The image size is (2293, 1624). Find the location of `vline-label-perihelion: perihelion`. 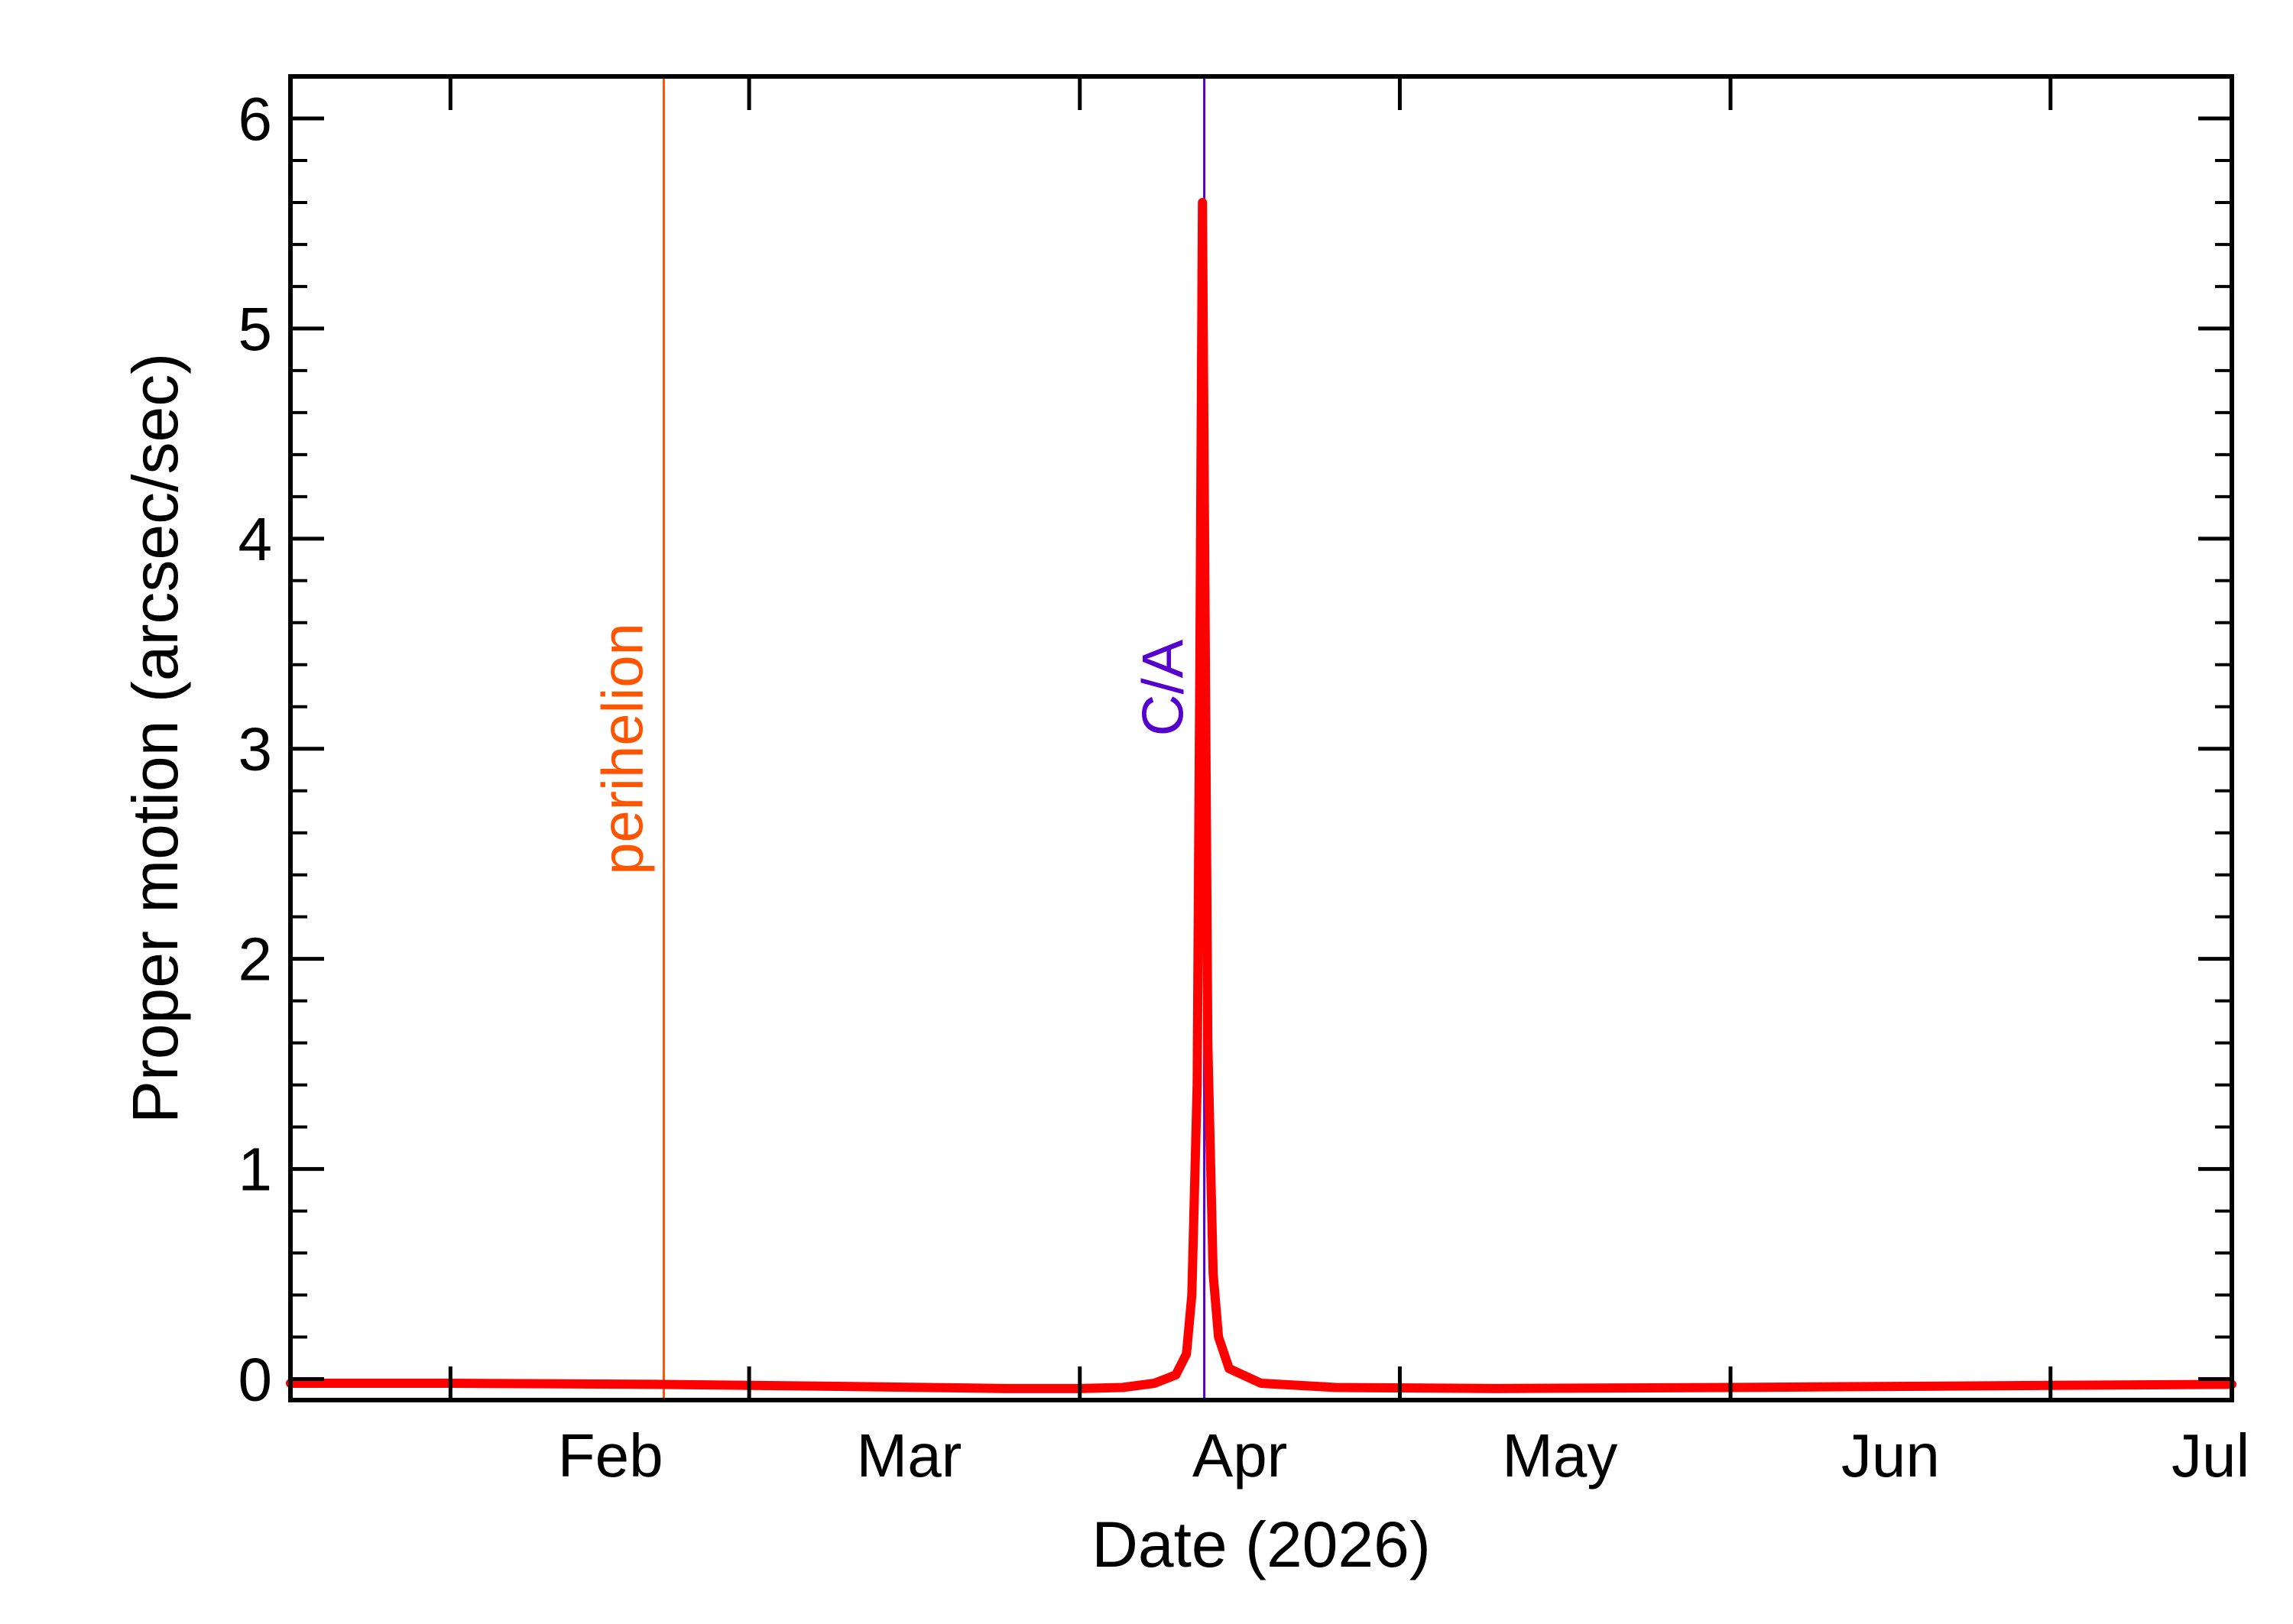

vline-label-perihelion: perihelion is located at coordinates (622, 749).